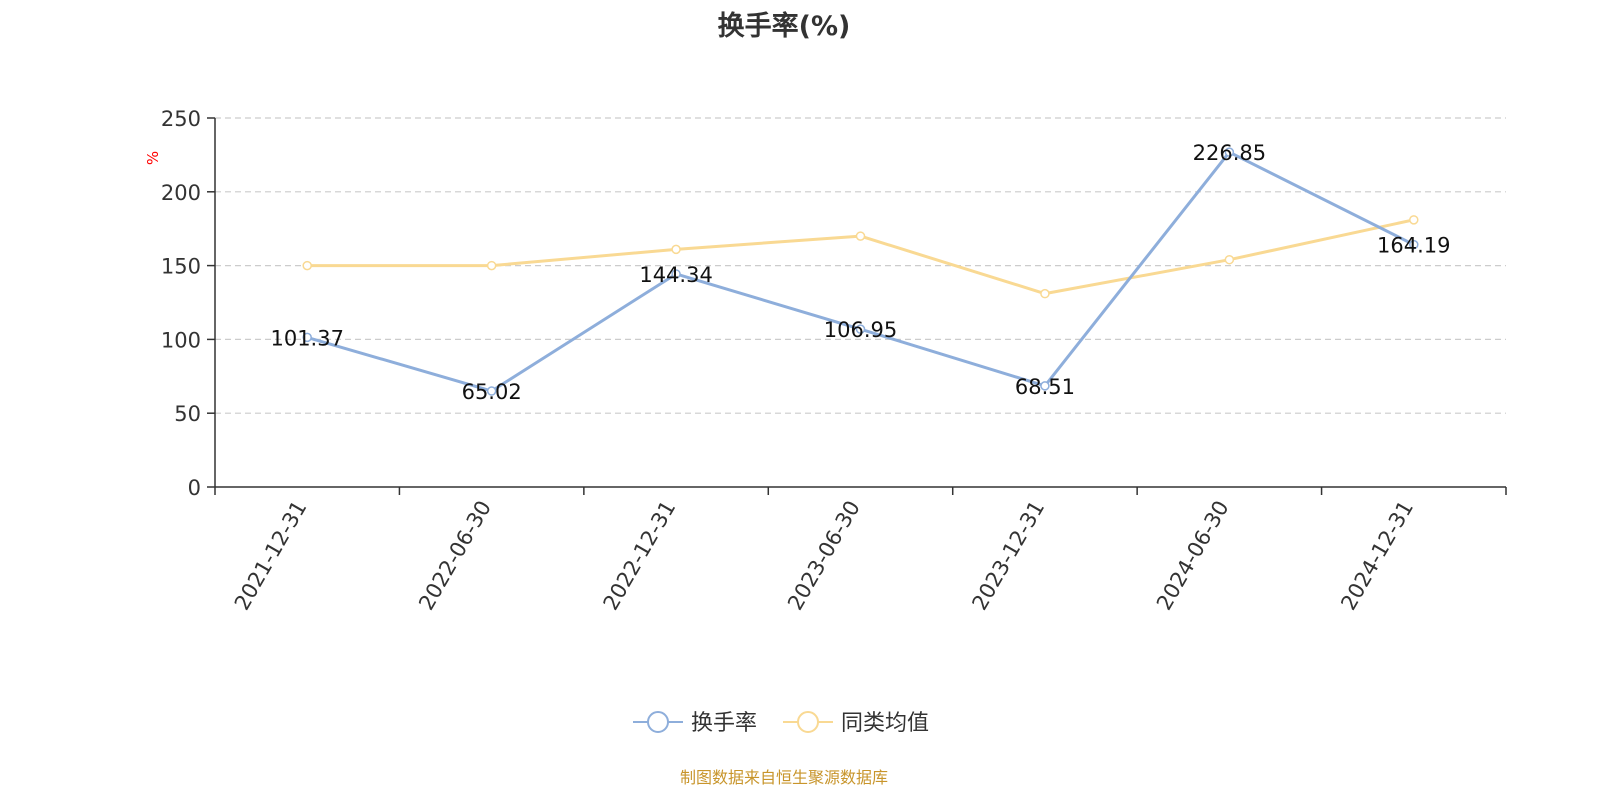 The height and width of the screenshot is (800, 1600). Describe the element at coordinates (181, 193) in the screenshot. I see `y-tick-label: 200` at that location.